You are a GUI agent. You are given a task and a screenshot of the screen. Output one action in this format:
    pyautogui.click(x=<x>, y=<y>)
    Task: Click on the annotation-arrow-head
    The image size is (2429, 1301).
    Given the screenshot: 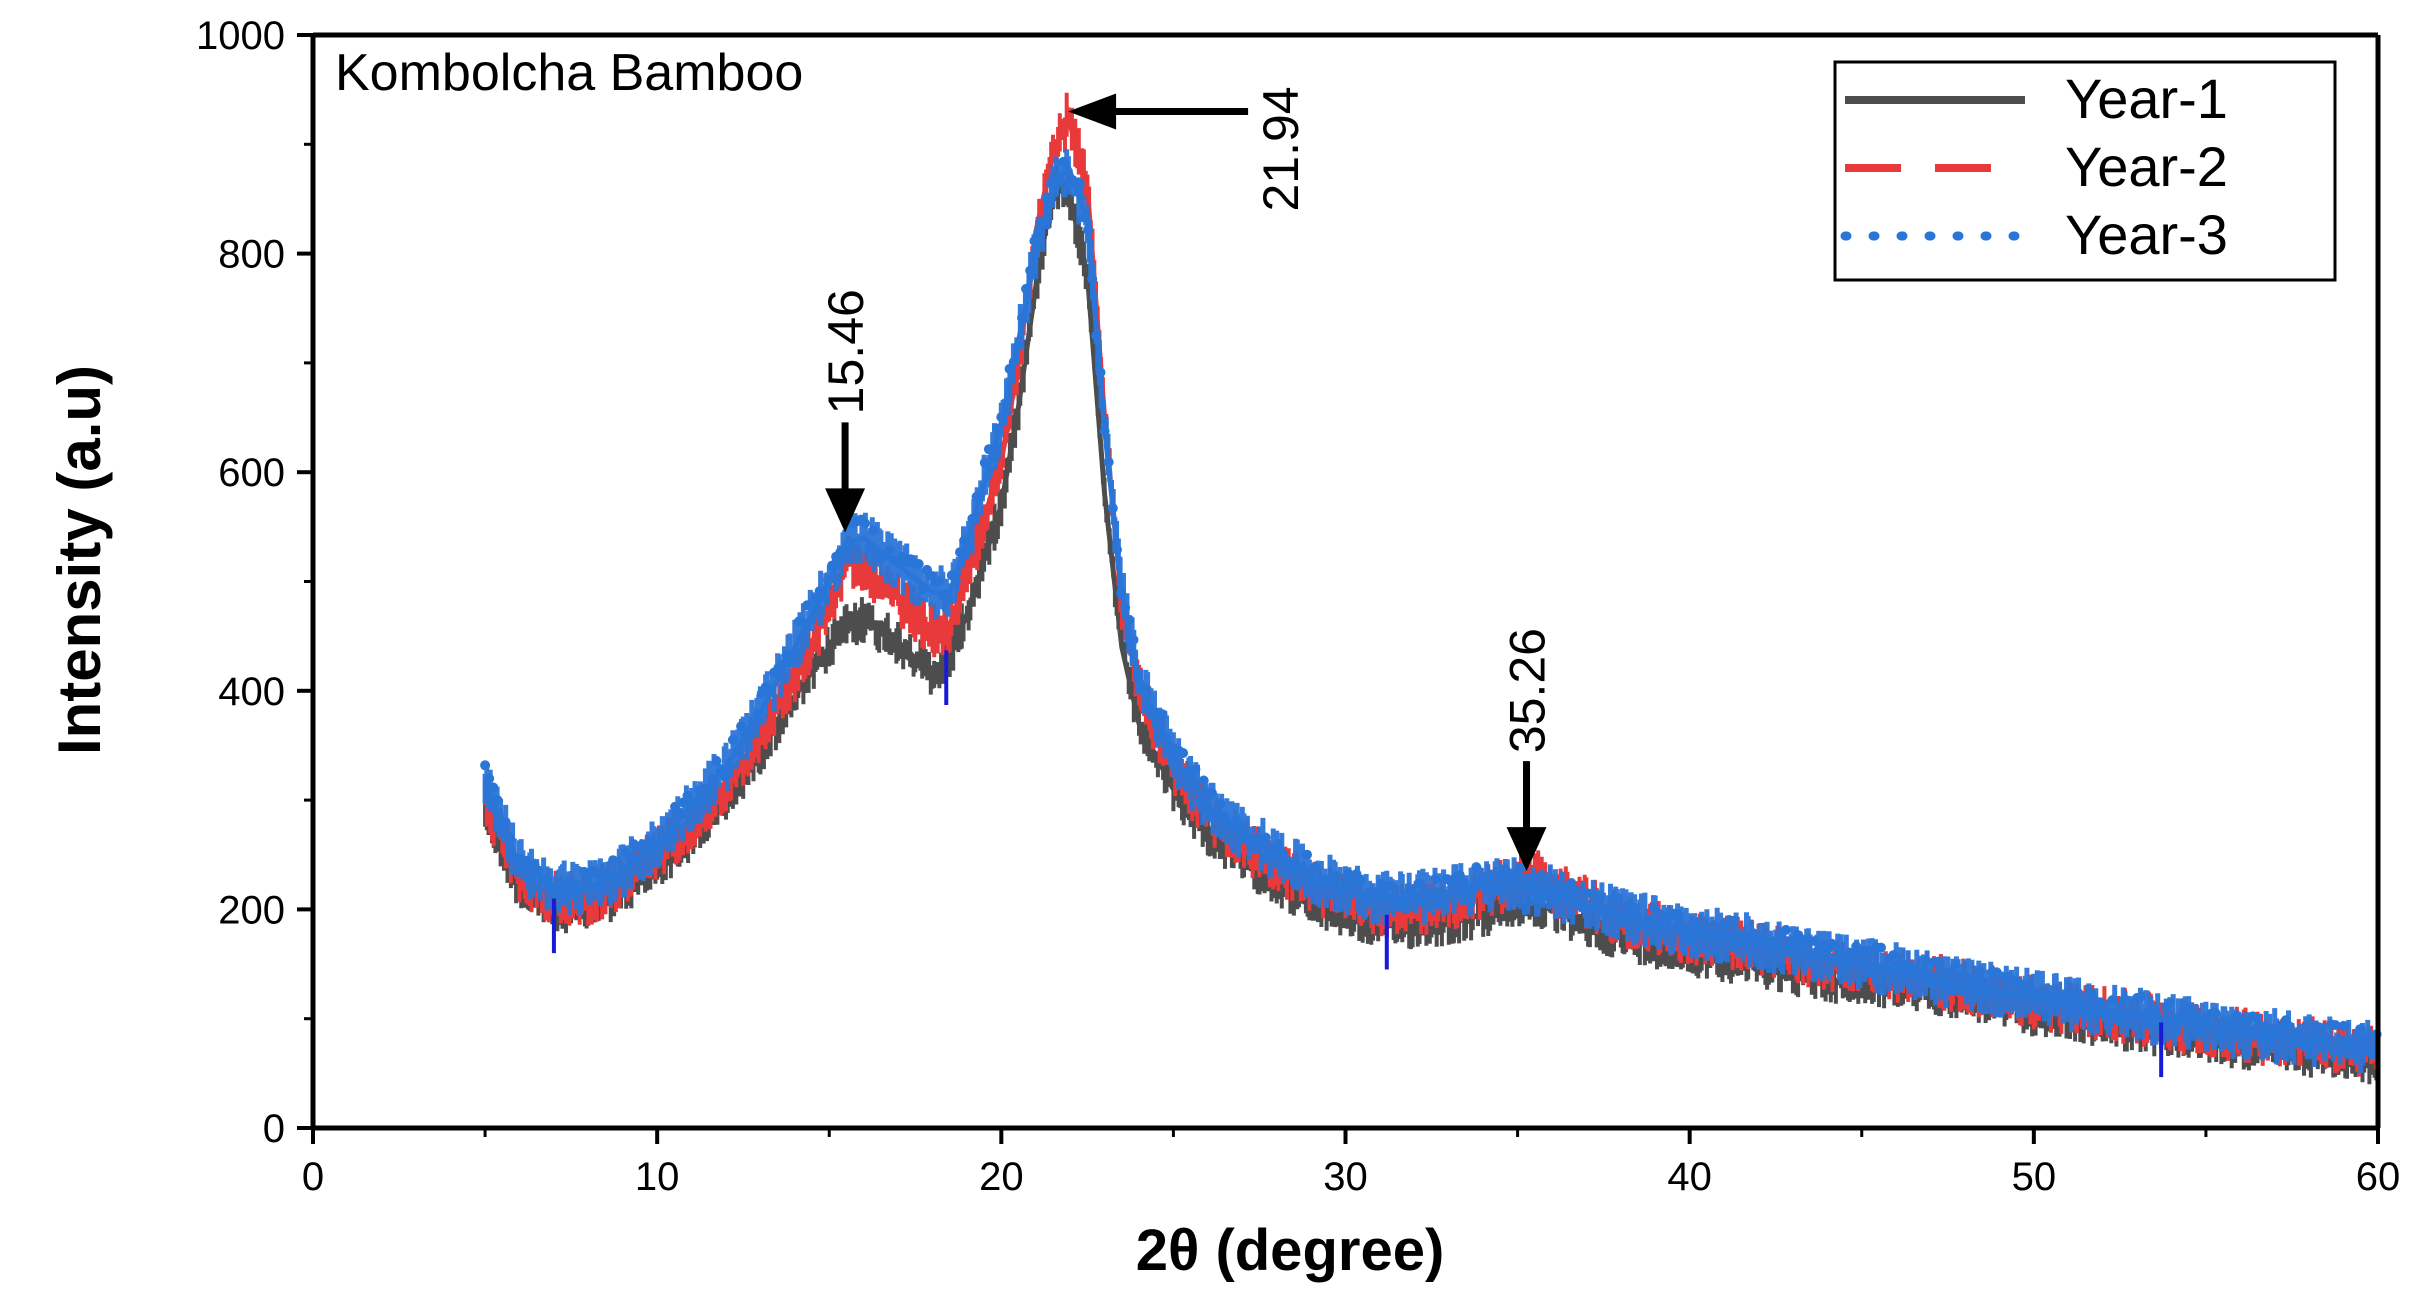 What is the action you would take?
    pyautogui.click(x=1526, y=849)
    